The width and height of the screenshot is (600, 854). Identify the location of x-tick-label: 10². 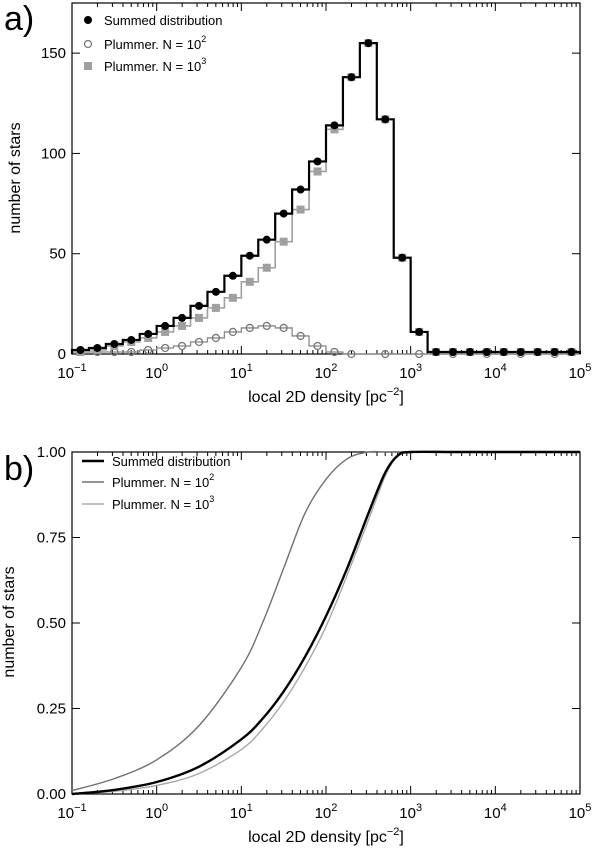
(326, 812).